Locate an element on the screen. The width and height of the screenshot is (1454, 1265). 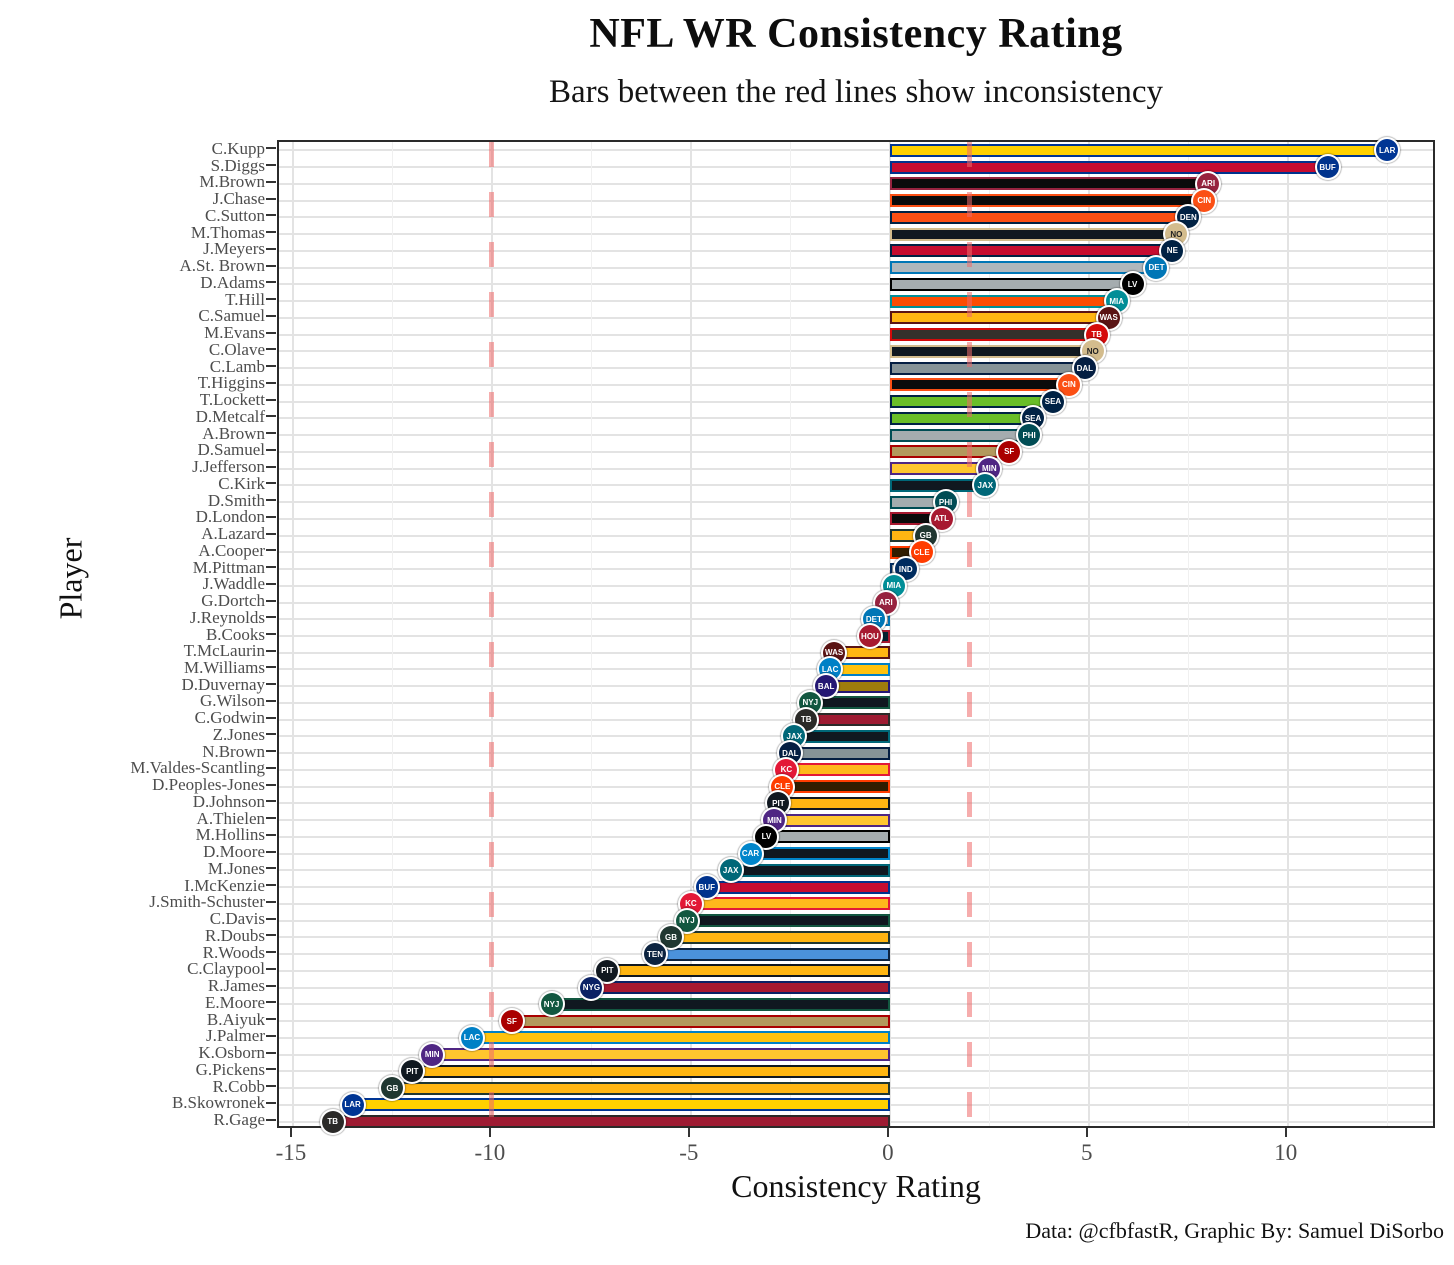
team-logo-icon: DAL is located at coordinates (1084, 368).